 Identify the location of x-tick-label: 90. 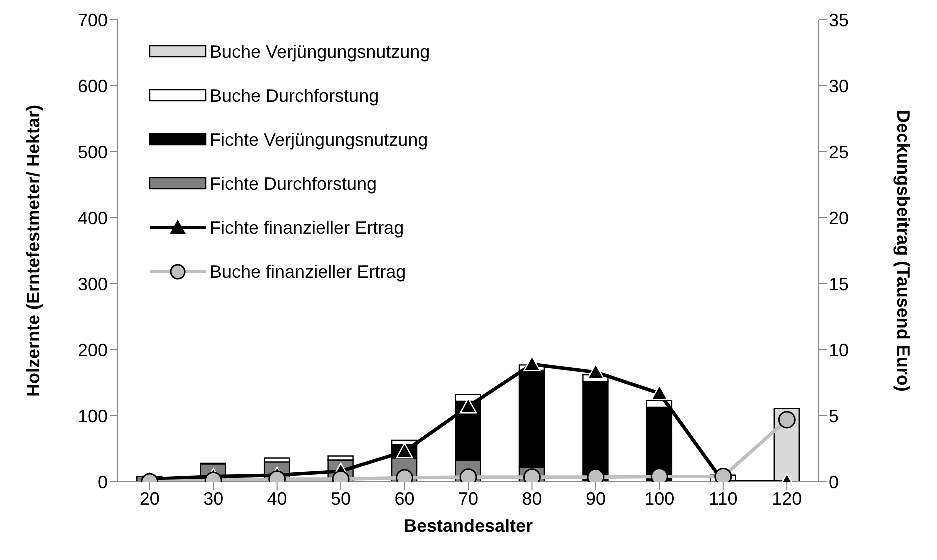
(596, 498).